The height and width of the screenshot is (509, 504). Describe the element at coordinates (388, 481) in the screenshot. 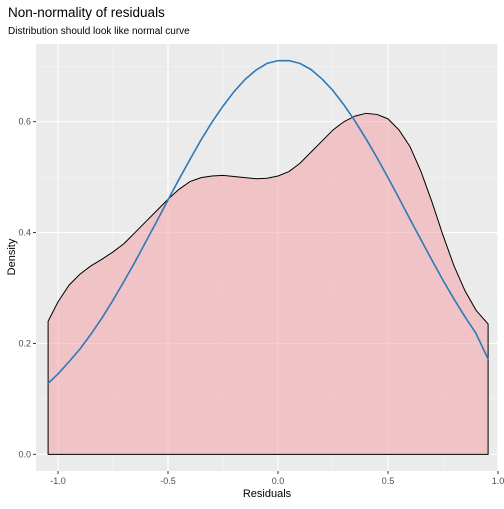

I see `x-tick-label: 0.5` at that location.